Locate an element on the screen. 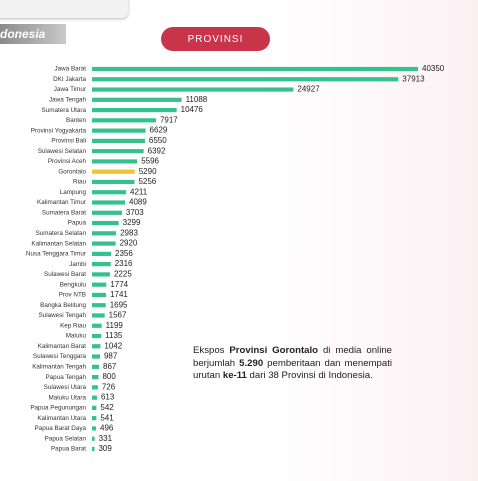  category-label: Sulawesi Barat is located at coordinates (65, 274).